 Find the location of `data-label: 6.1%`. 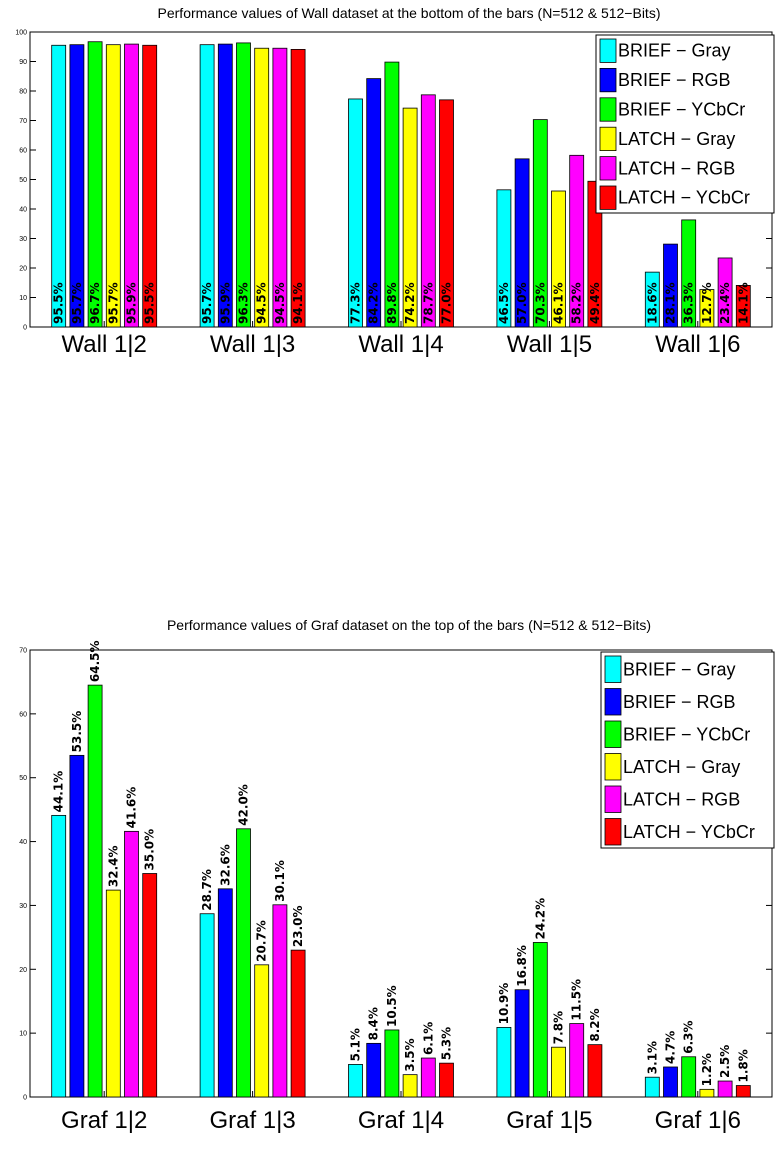

data-label: 6.1% is located at coordinates (428, 1038).